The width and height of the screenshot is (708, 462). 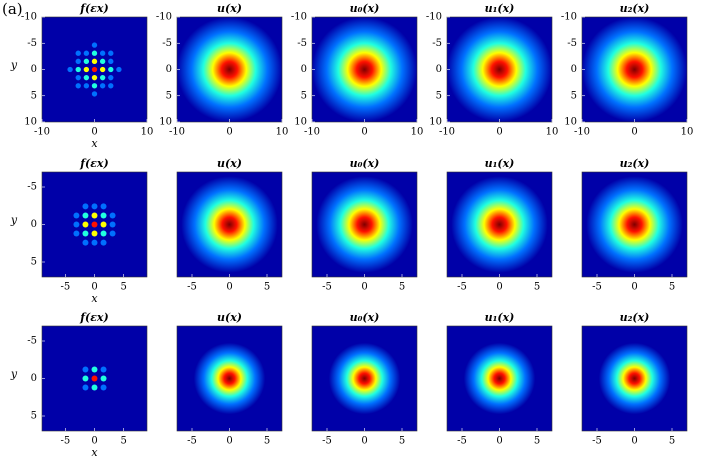 What do you see at coordinates (364, 379) in the screenshot?
I see `panel: u₀(x) -5 0 5` at bounding box center [364, 379].